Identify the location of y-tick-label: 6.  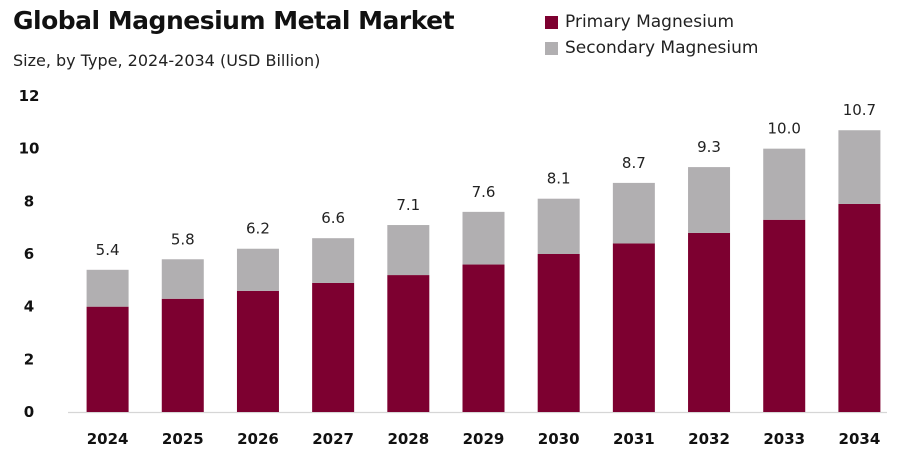
(29, 254).